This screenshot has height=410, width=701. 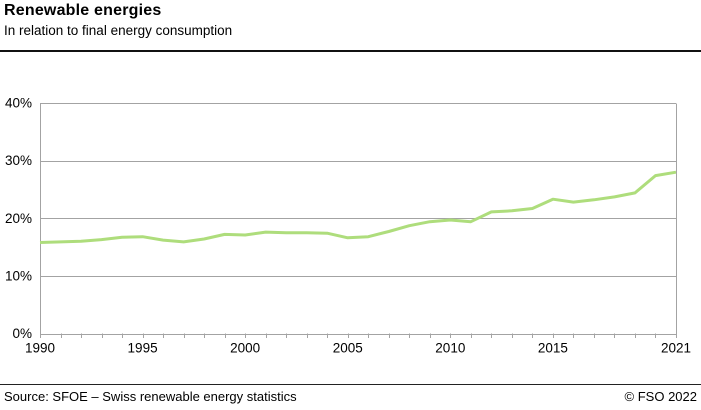 I want to click on footer-divider, so click(x=350, y=384).